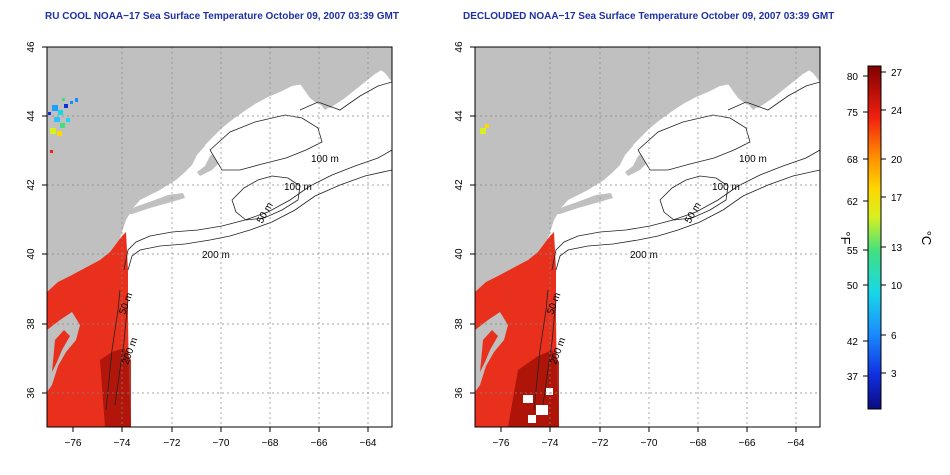 The image size is (950, 475). What do you see at coordinates (541, 350) in the screenshot?
I see `right-contour-shelf-south` at bounding box center [541, 350].